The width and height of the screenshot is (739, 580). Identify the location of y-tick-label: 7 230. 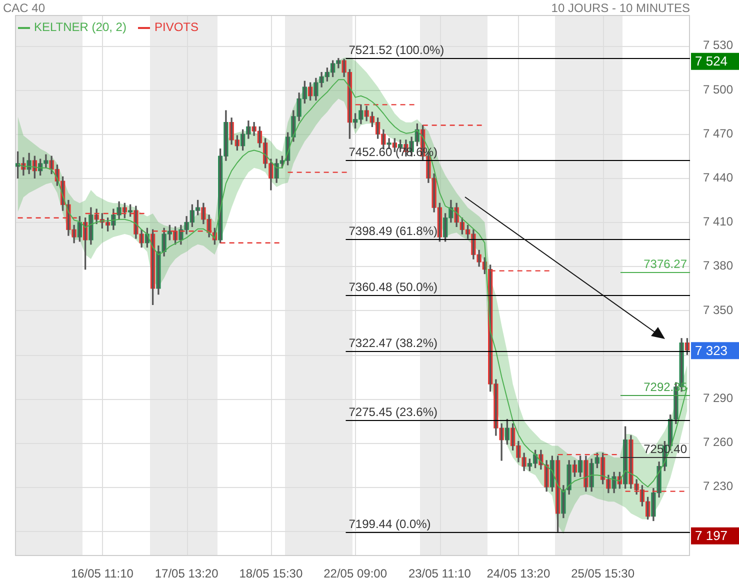
(718, 486).